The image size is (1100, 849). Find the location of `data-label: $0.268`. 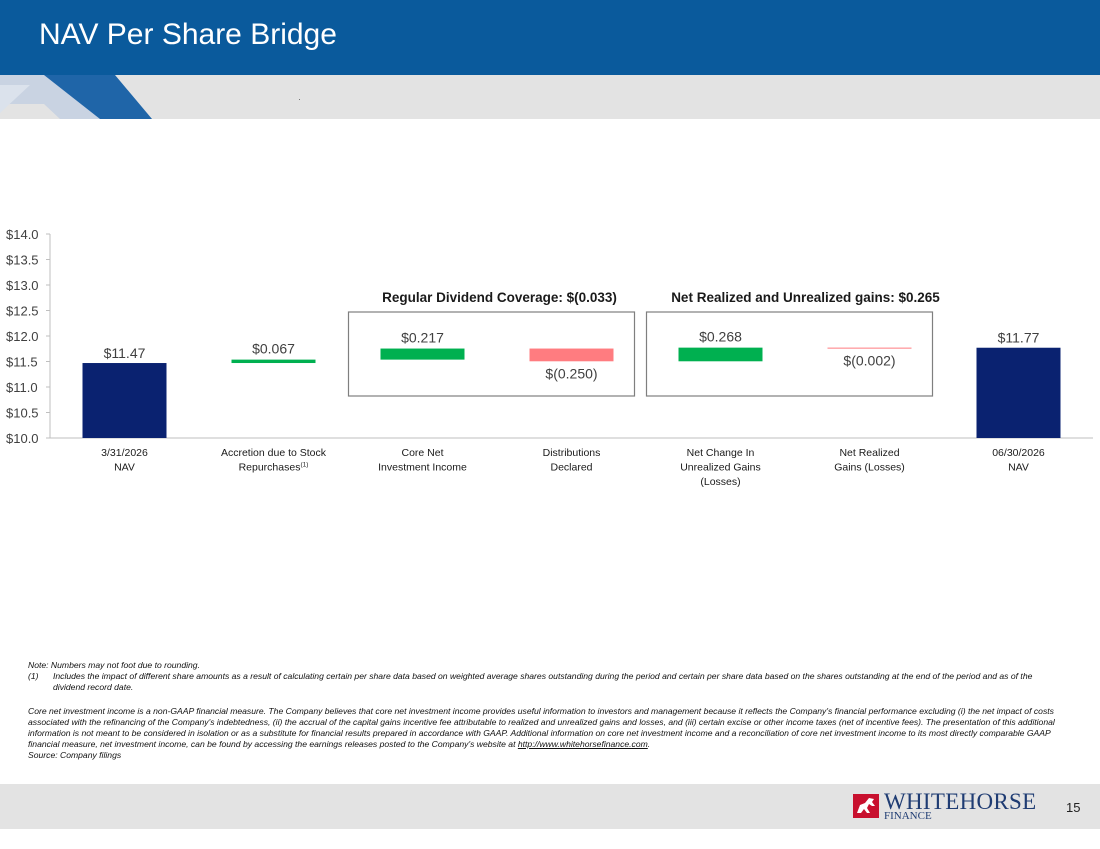

data-label: $0.268 is located at coordinates (720, 337).